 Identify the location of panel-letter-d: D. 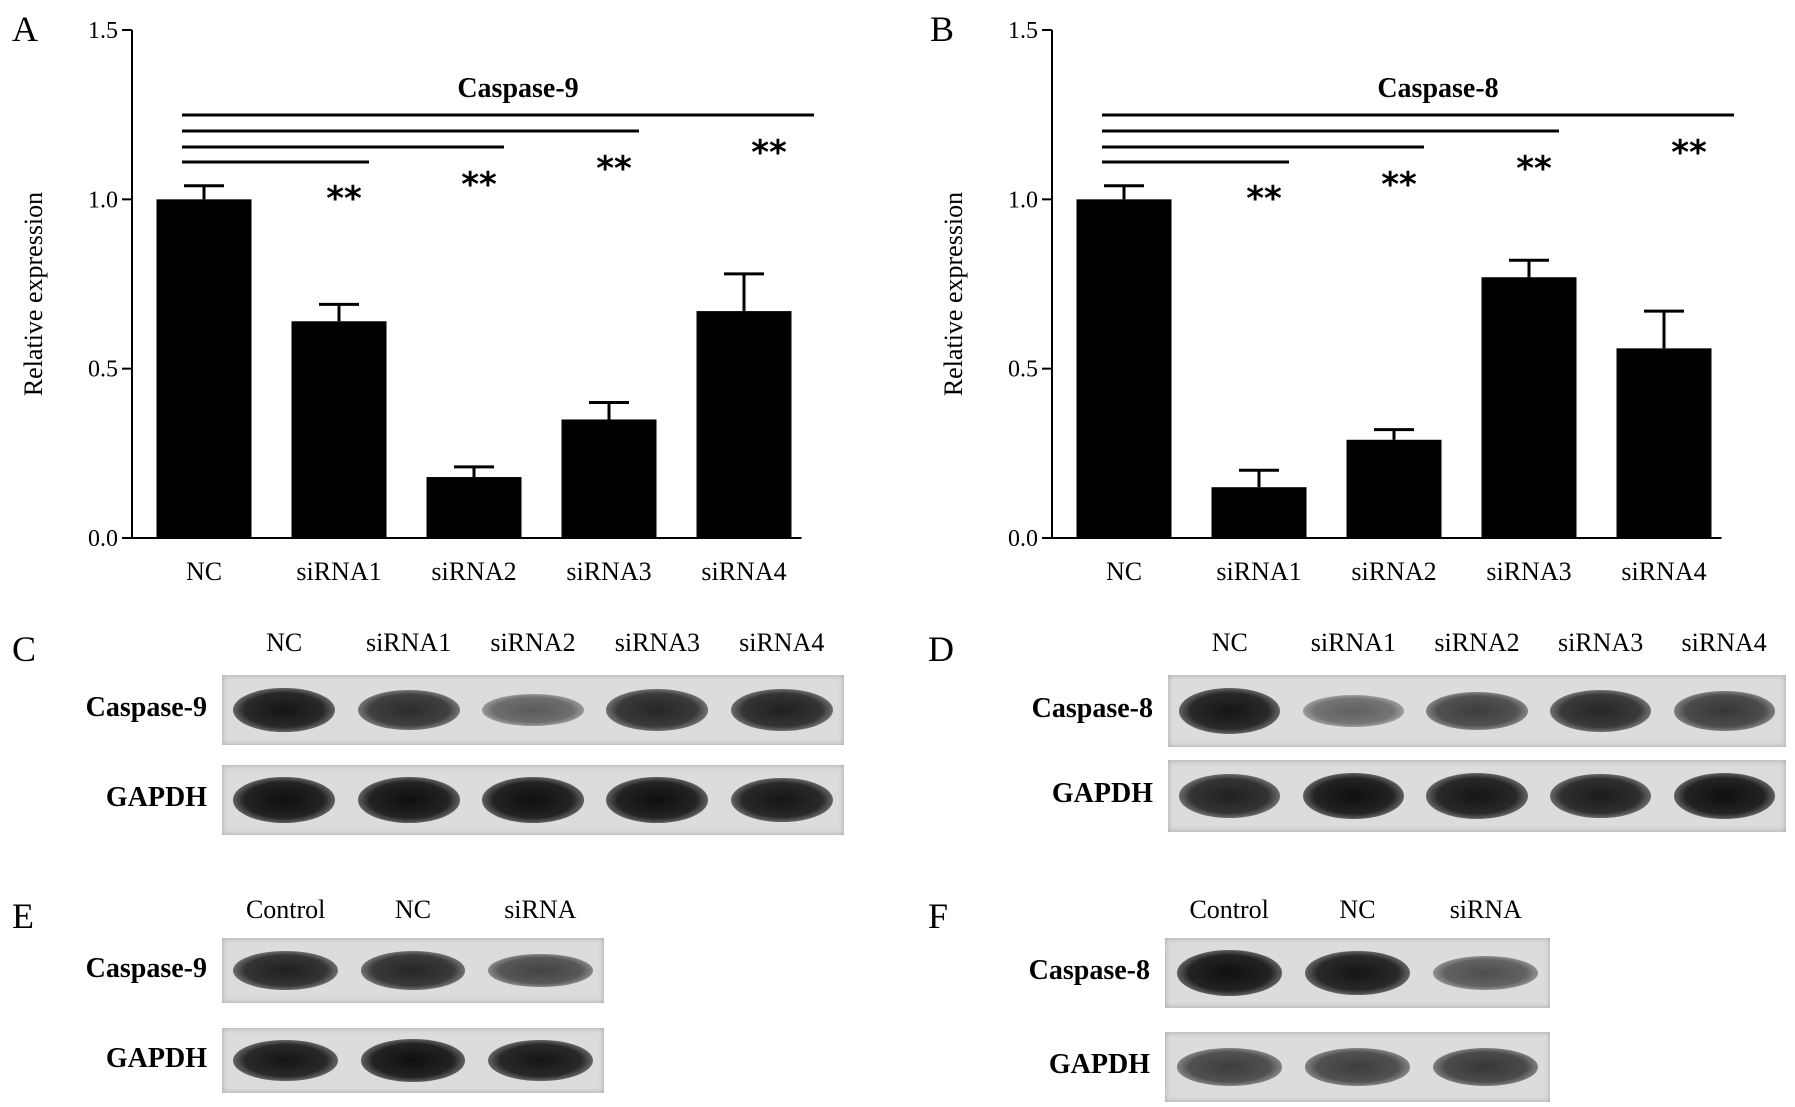
(941, 649).